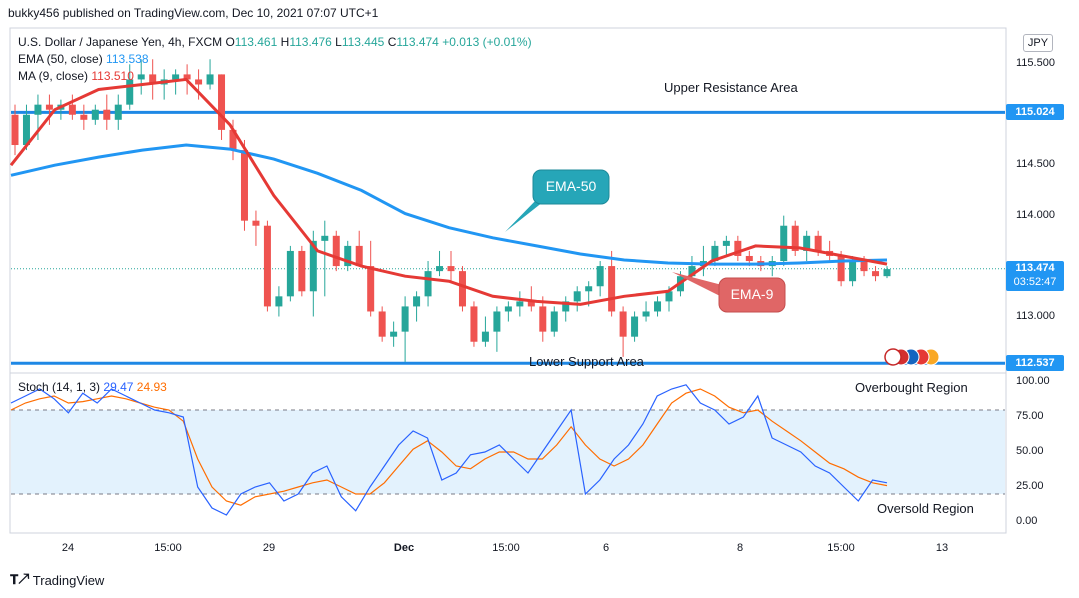 The image size is (1079, 598). What do you see at coordinates (912, 357) in the screenshot?
I see `flags-icon` at bounding box center [912, 357].